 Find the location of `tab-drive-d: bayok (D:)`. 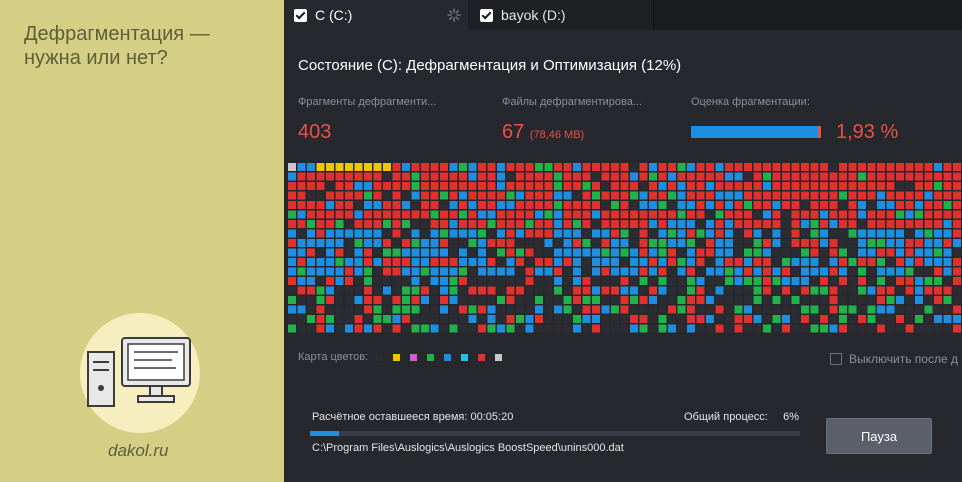

tab-drive-d: bayok (D:) is located at coordinates (561, 15).